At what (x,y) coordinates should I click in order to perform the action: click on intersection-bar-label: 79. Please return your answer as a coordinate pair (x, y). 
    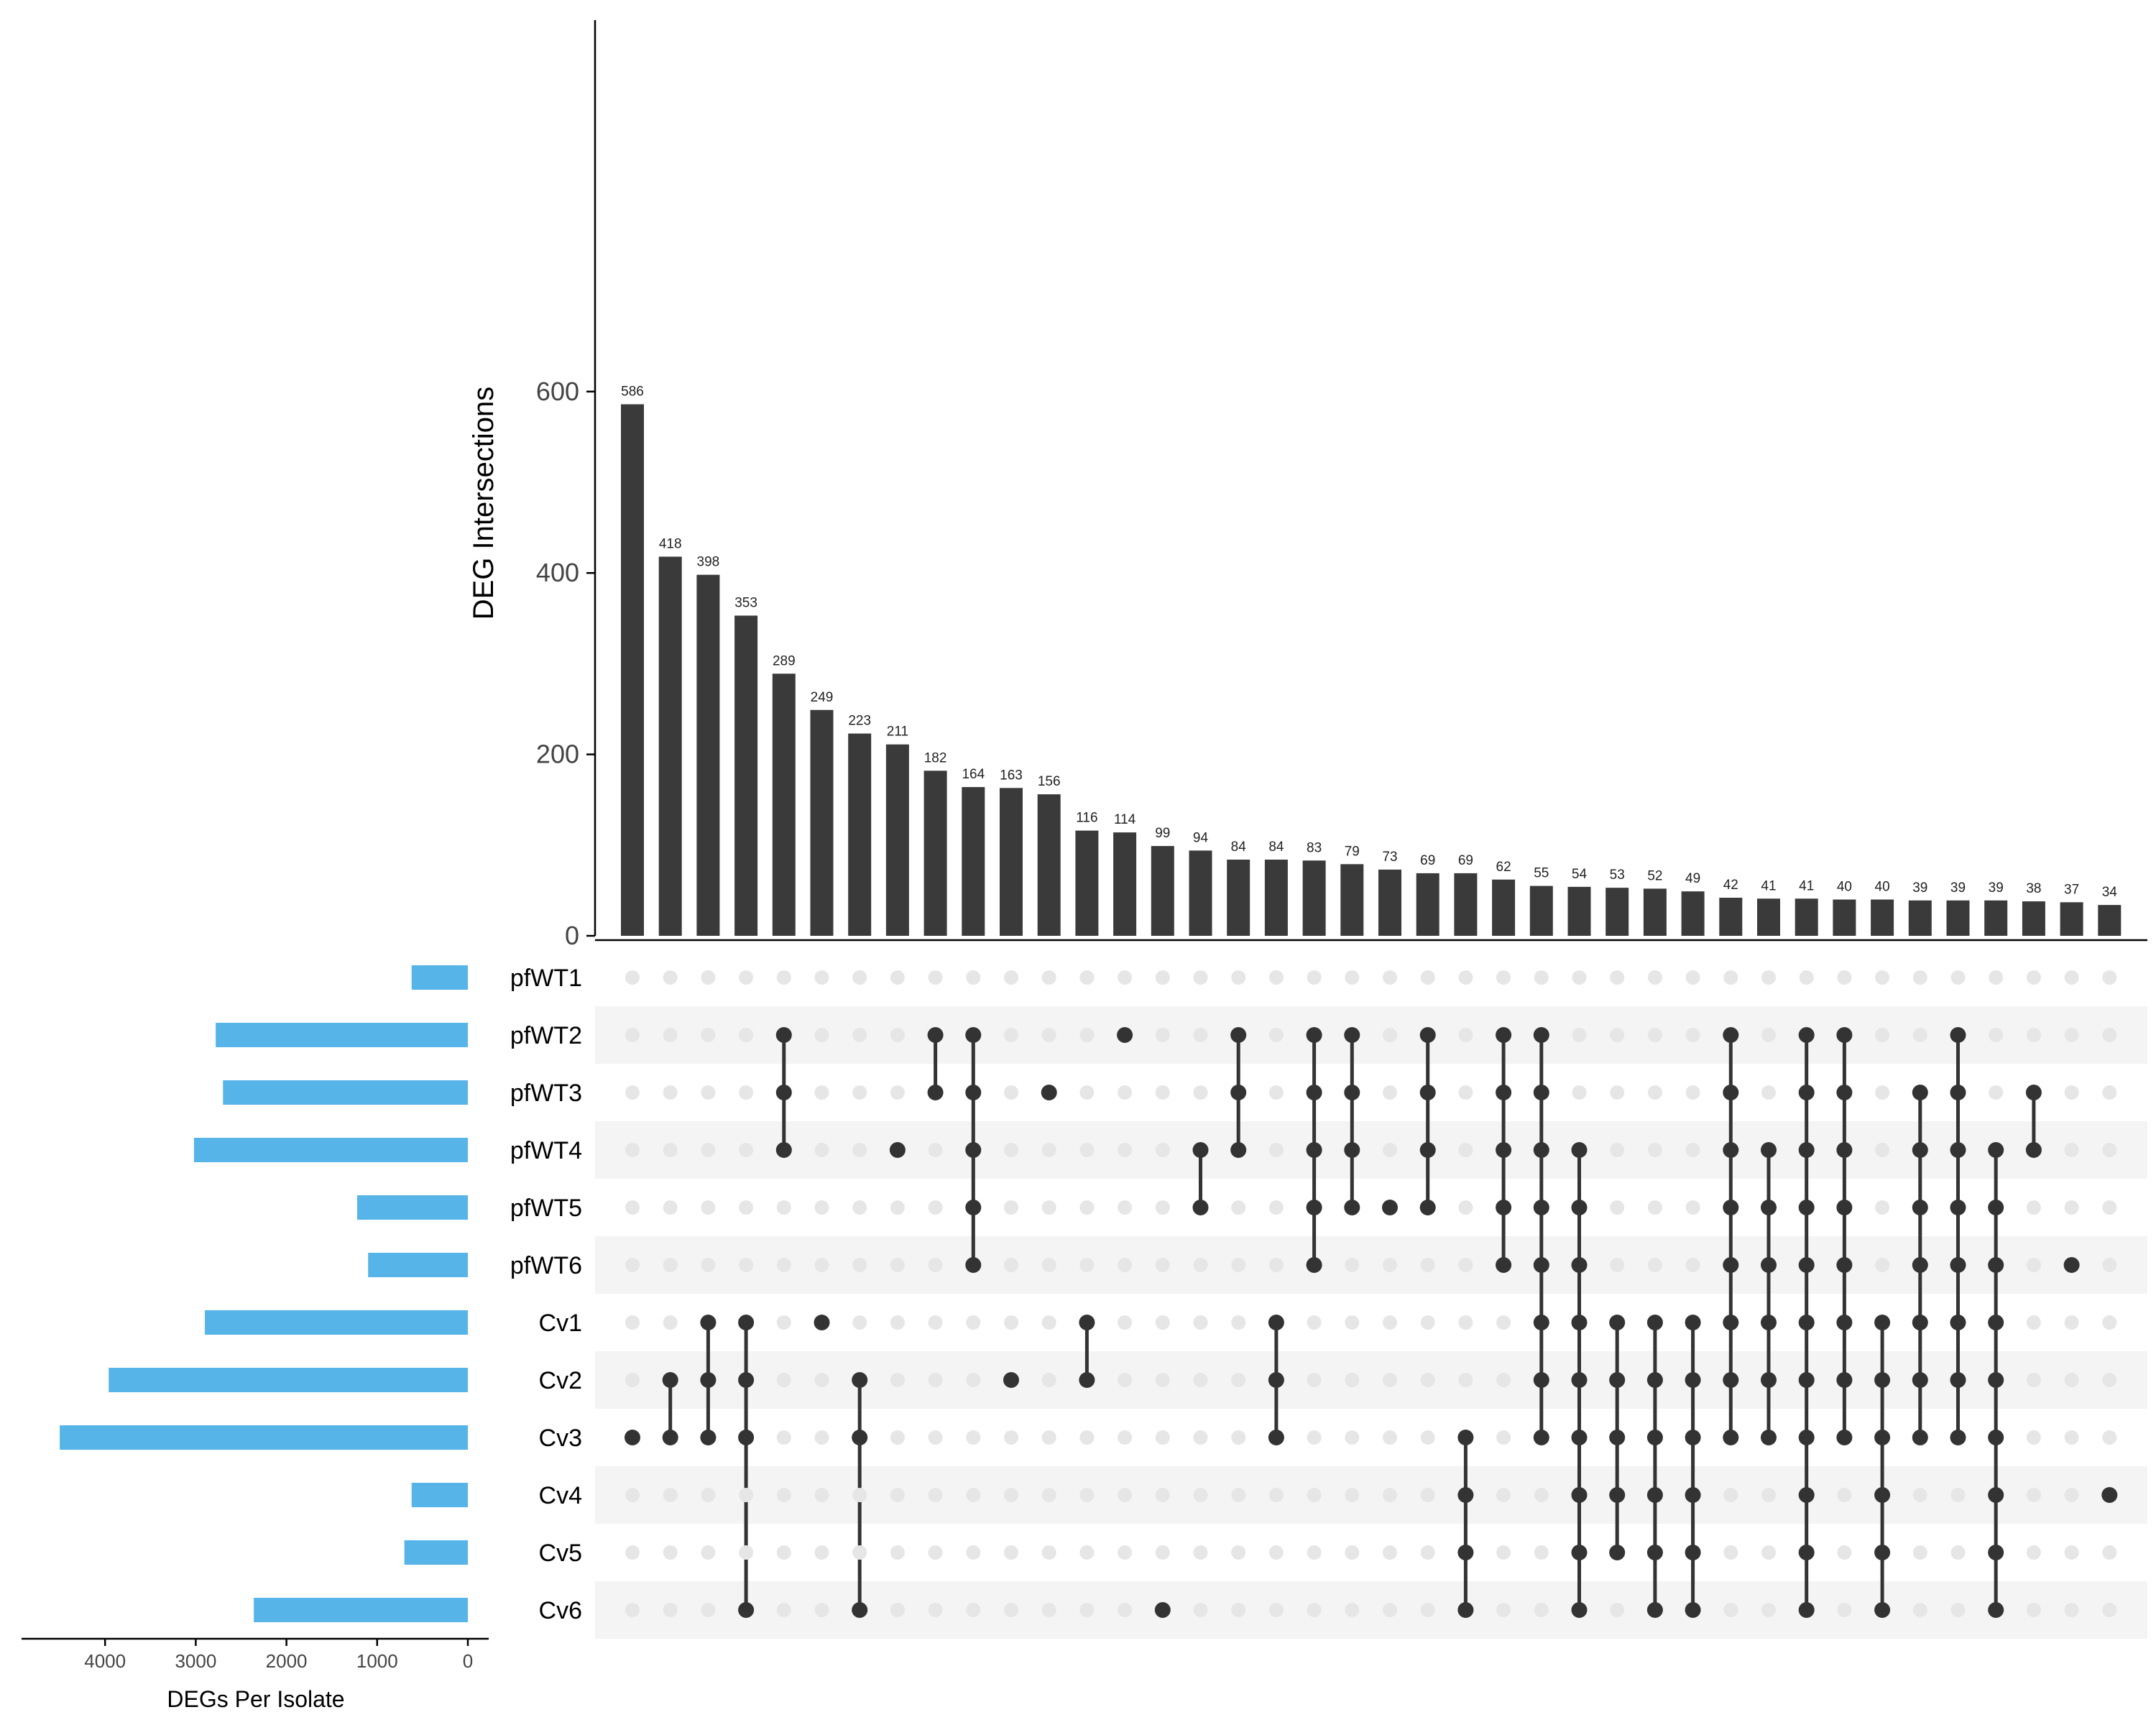
    Looking at the image, I should click on (1352, 851).